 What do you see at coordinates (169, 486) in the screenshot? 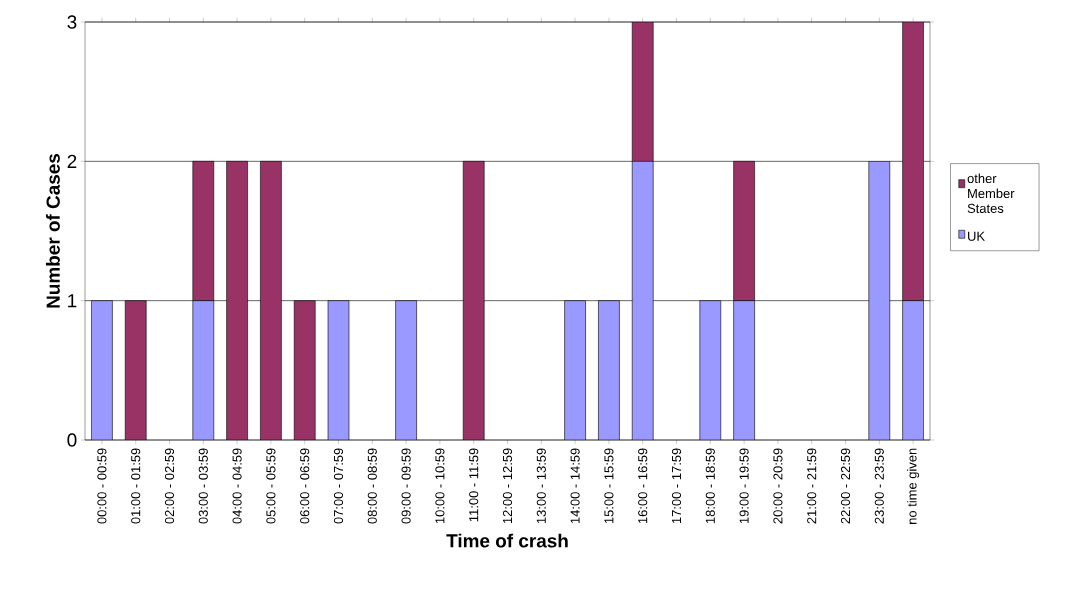
I see `x-tick-label: 02:00 - 02:59` at bounding box center [169, 486].